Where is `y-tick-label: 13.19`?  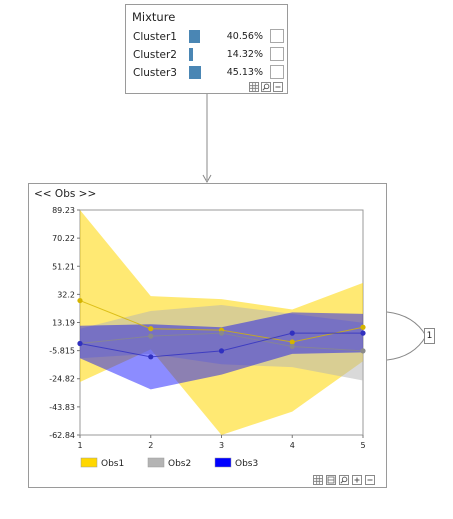
y-tick-label: 13.19 is located at coordinates (63, 323).